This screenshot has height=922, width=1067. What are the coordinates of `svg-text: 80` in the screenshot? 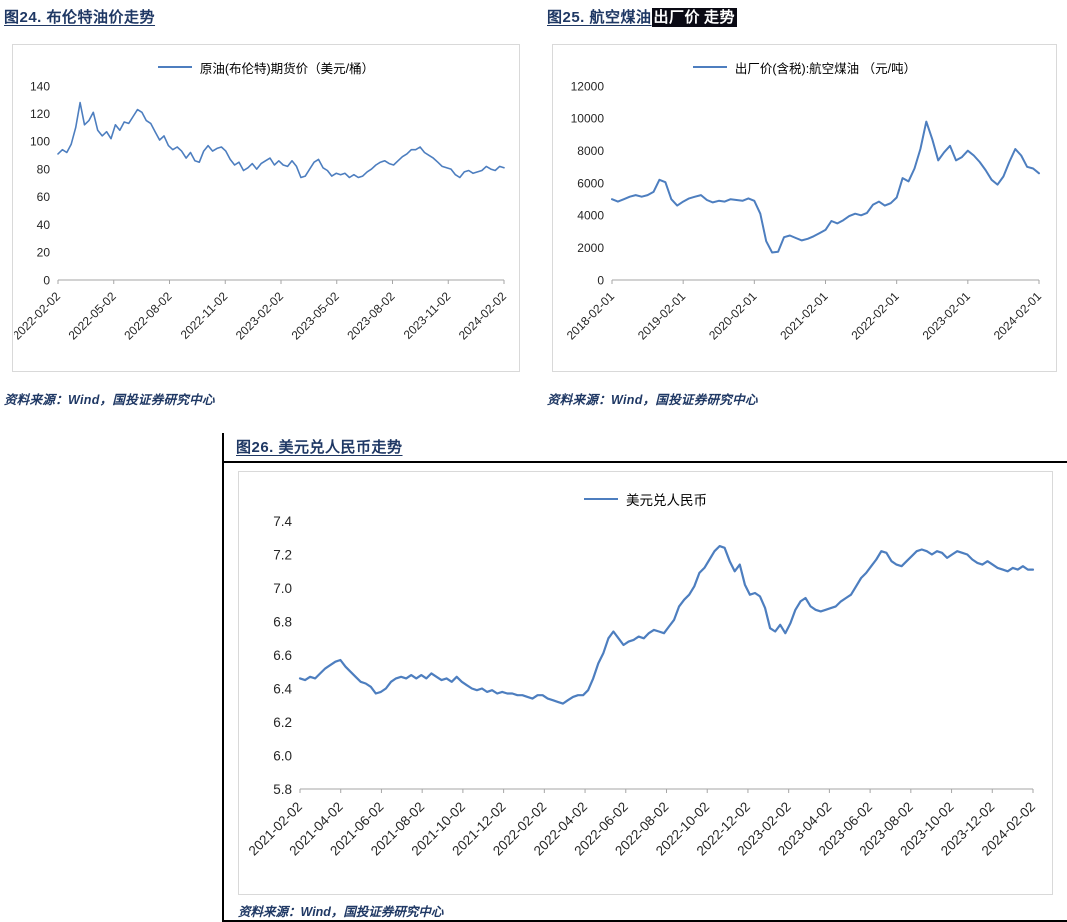 It's located at (44, 169).